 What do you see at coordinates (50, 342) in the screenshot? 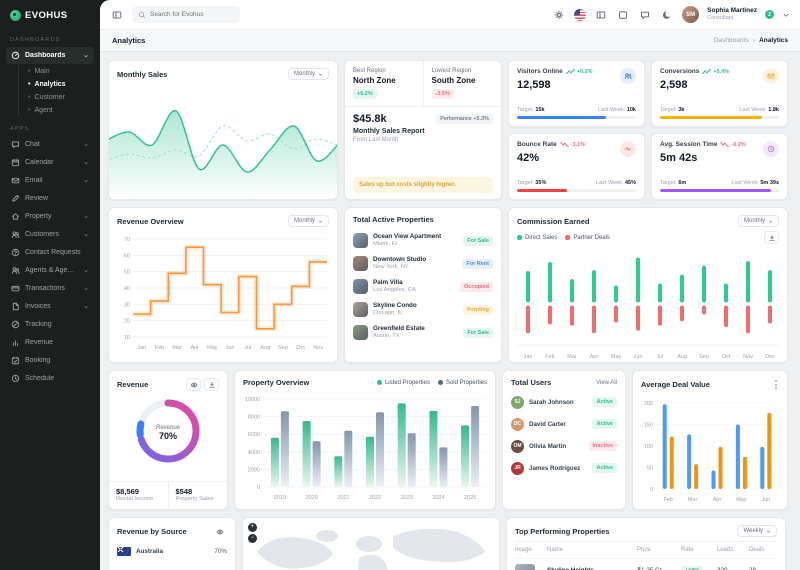
I see `sidebar-item-revenue: Revenue` at bounding box center [50, 342].